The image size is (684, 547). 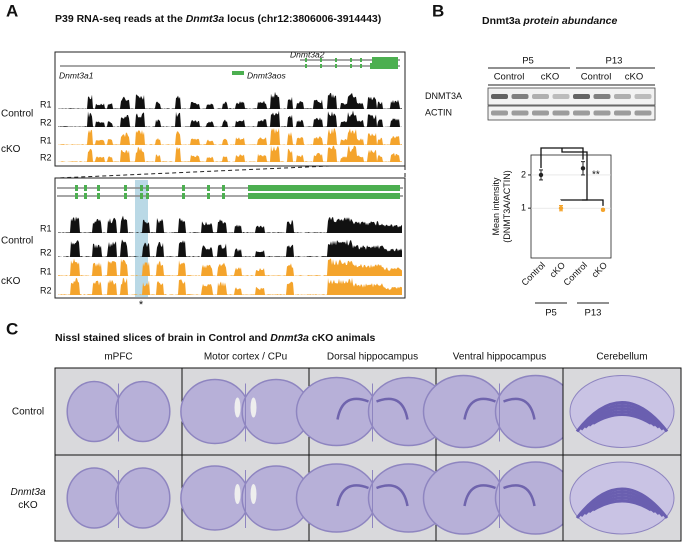 I want to click on group-label: cKO, so click(x=11, y=281).